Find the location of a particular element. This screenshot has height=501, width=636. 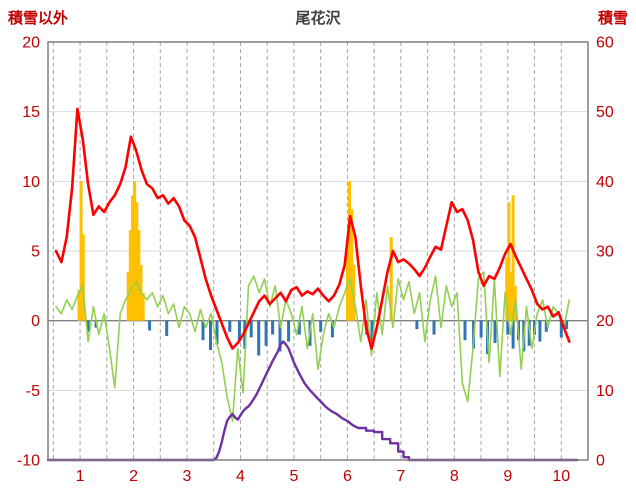

left-axis-tick-labels: 20 15 10 5 0 -5 -10 is located at coordinates (28, 252).